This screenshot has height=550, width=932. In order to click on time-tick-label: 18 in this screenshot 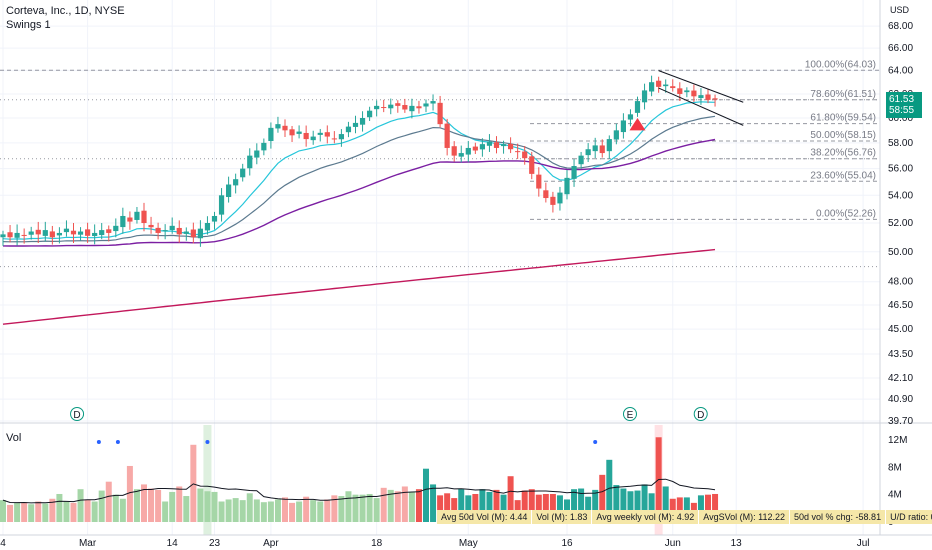, I will do `click(377, 543)`.